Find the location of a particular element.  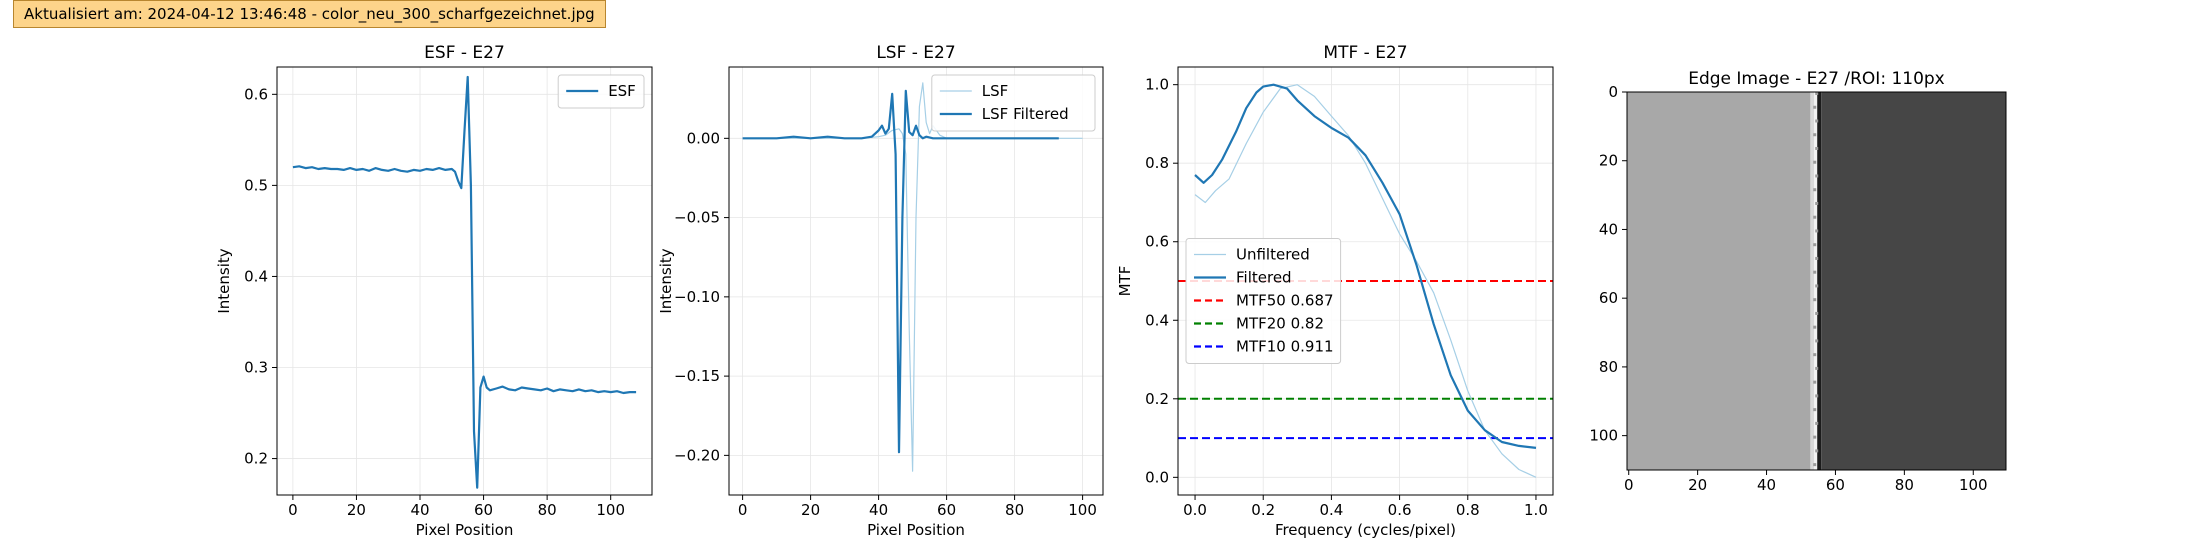

y-tick-label: −0.15 is located at coordinates (697, 376).